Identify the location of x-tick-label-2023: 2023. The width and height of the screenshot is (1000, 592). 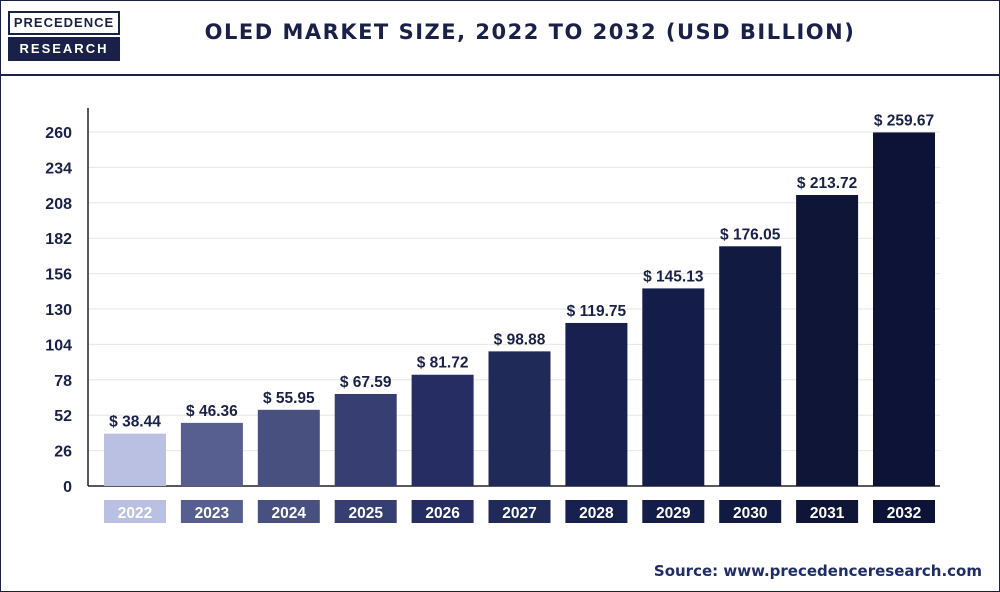
(212, 513).